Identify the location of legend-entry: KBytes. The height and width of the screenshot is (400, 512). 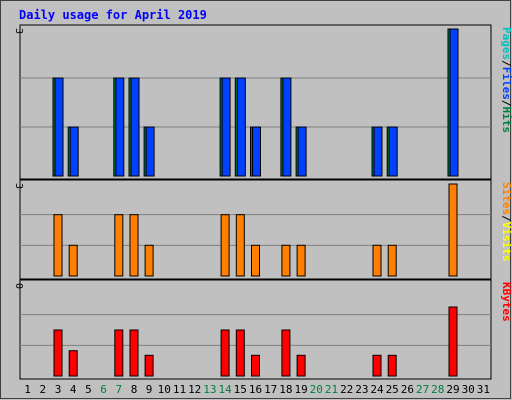
(506, 302).